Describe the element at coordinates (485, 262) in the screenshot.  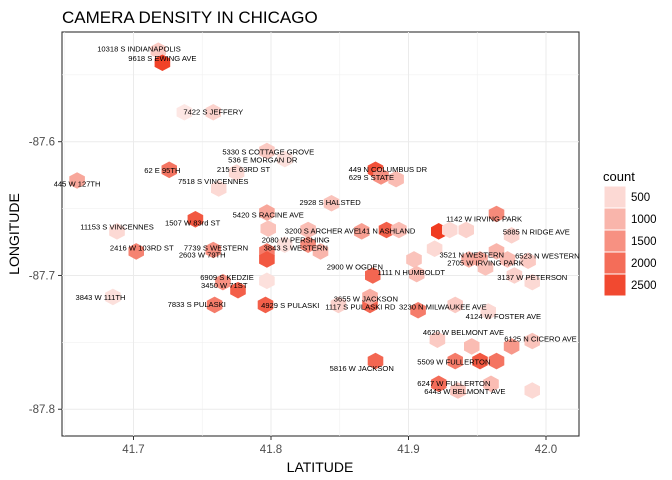
I see `address-label-26: 2705 W IRVING PARK` at that location.